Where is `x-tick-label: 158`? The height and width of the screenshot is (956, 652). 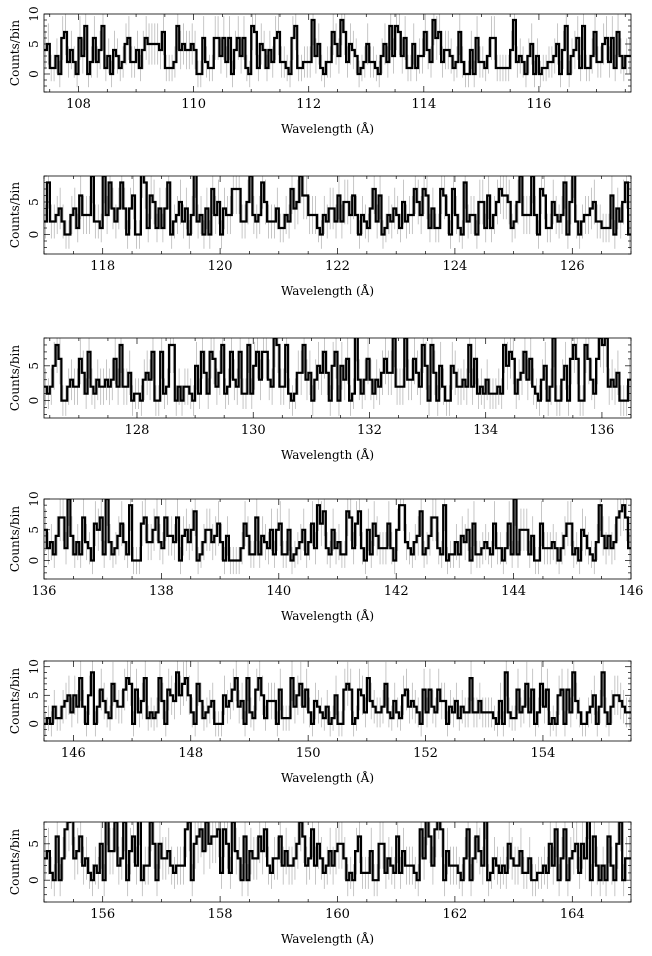
x-tick-label: 158 is located at coordinates (220, 914).